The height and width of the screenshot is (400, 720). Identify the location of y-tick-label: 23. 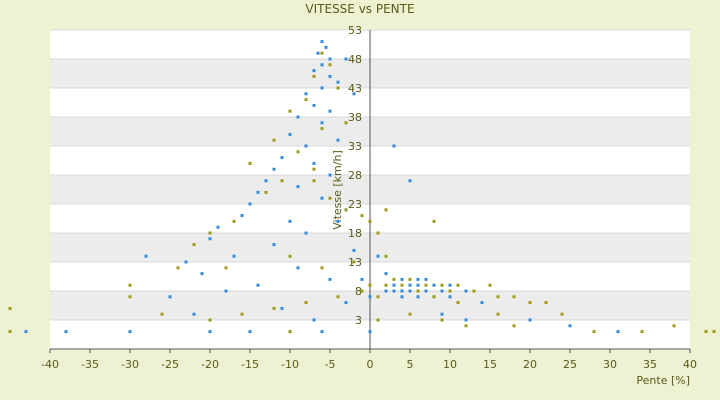
(355, 204).